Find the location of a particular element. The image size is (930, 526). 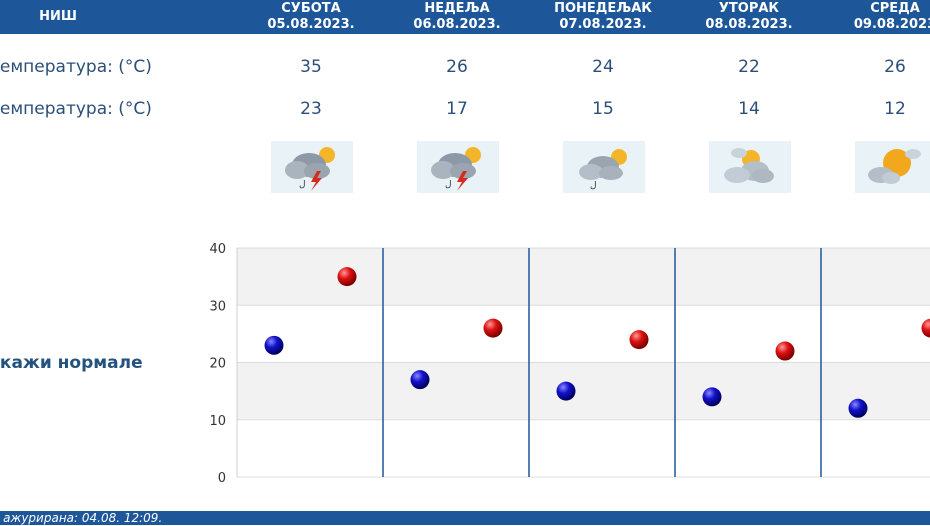

y-tick-label: 0 is located at coordinates (222, 478).